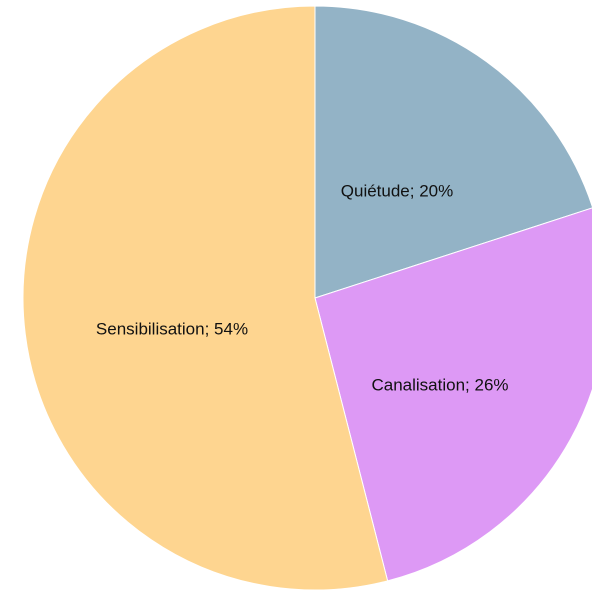 The height and width of the screenshot is (590, 592). What do you see at coordinates (397, 190) in the screenshot?
I see `pie-label-quietude: Quiétude; 20%` at bounding box center [397, 190].